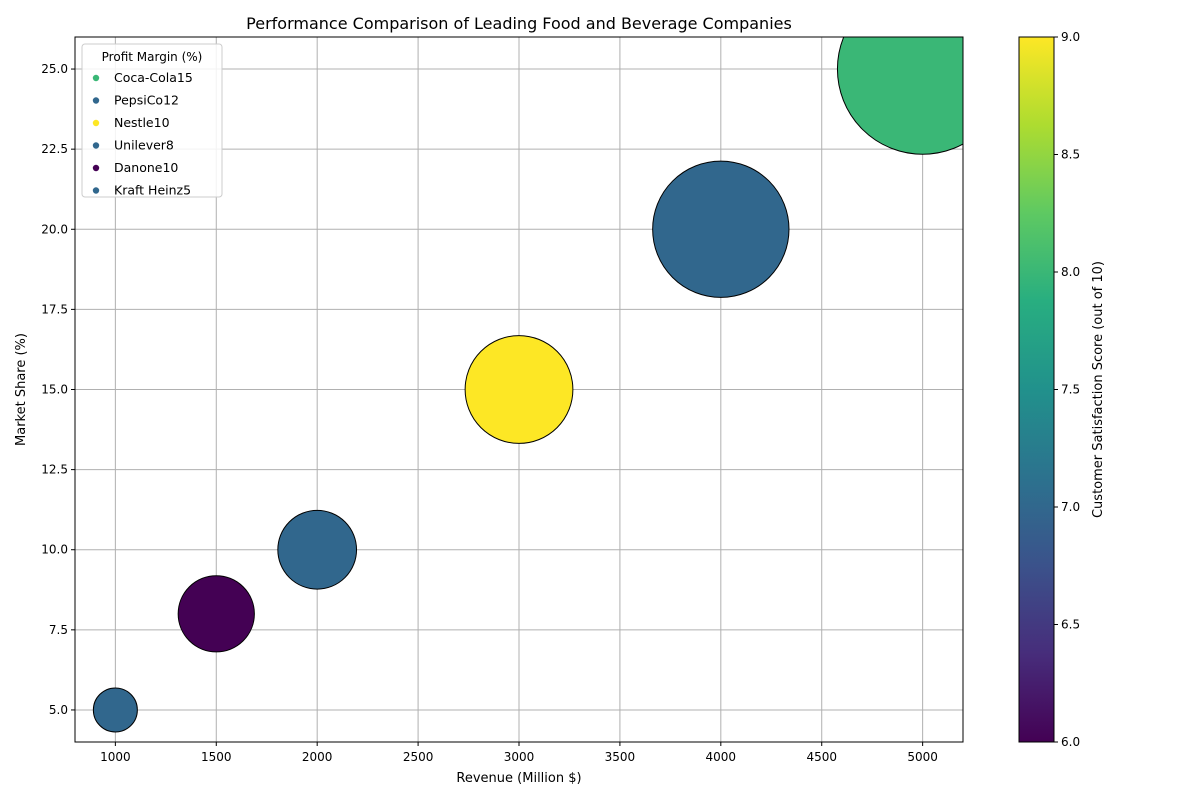 The width and height of the screenshot is (1200, 800). What do you see at coordinates (115, 710) in the screenshot?
I see `bubble-kraft-heinz` at bounding box center [115, 710].